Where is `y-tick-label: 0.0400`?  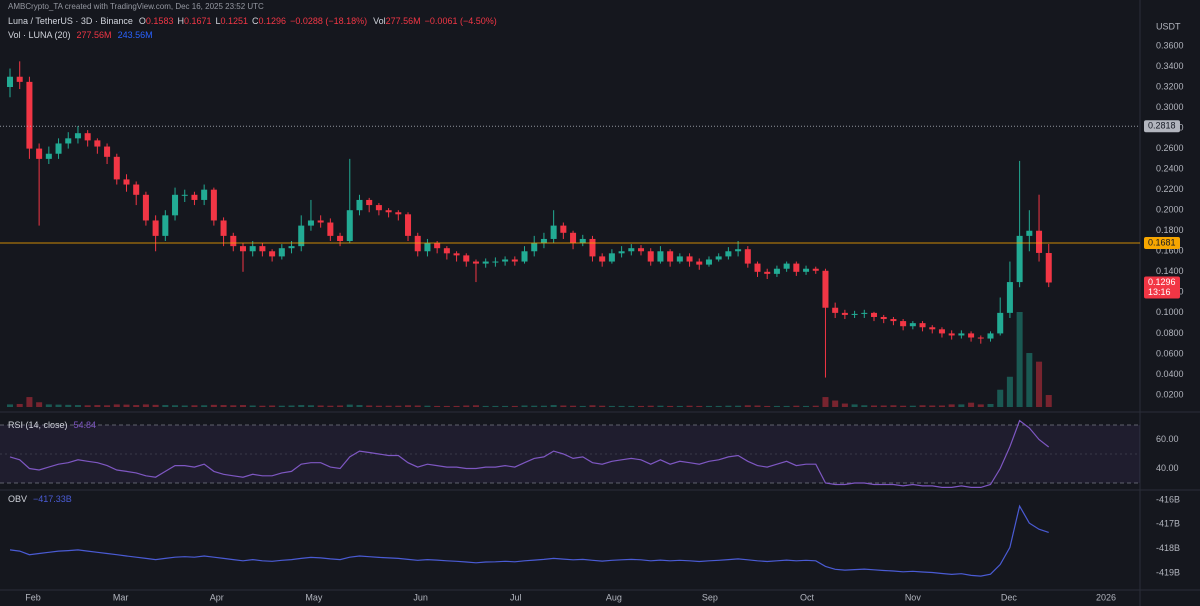
y-tick-label: 0.0400 is located at coordinates (1170, 374).